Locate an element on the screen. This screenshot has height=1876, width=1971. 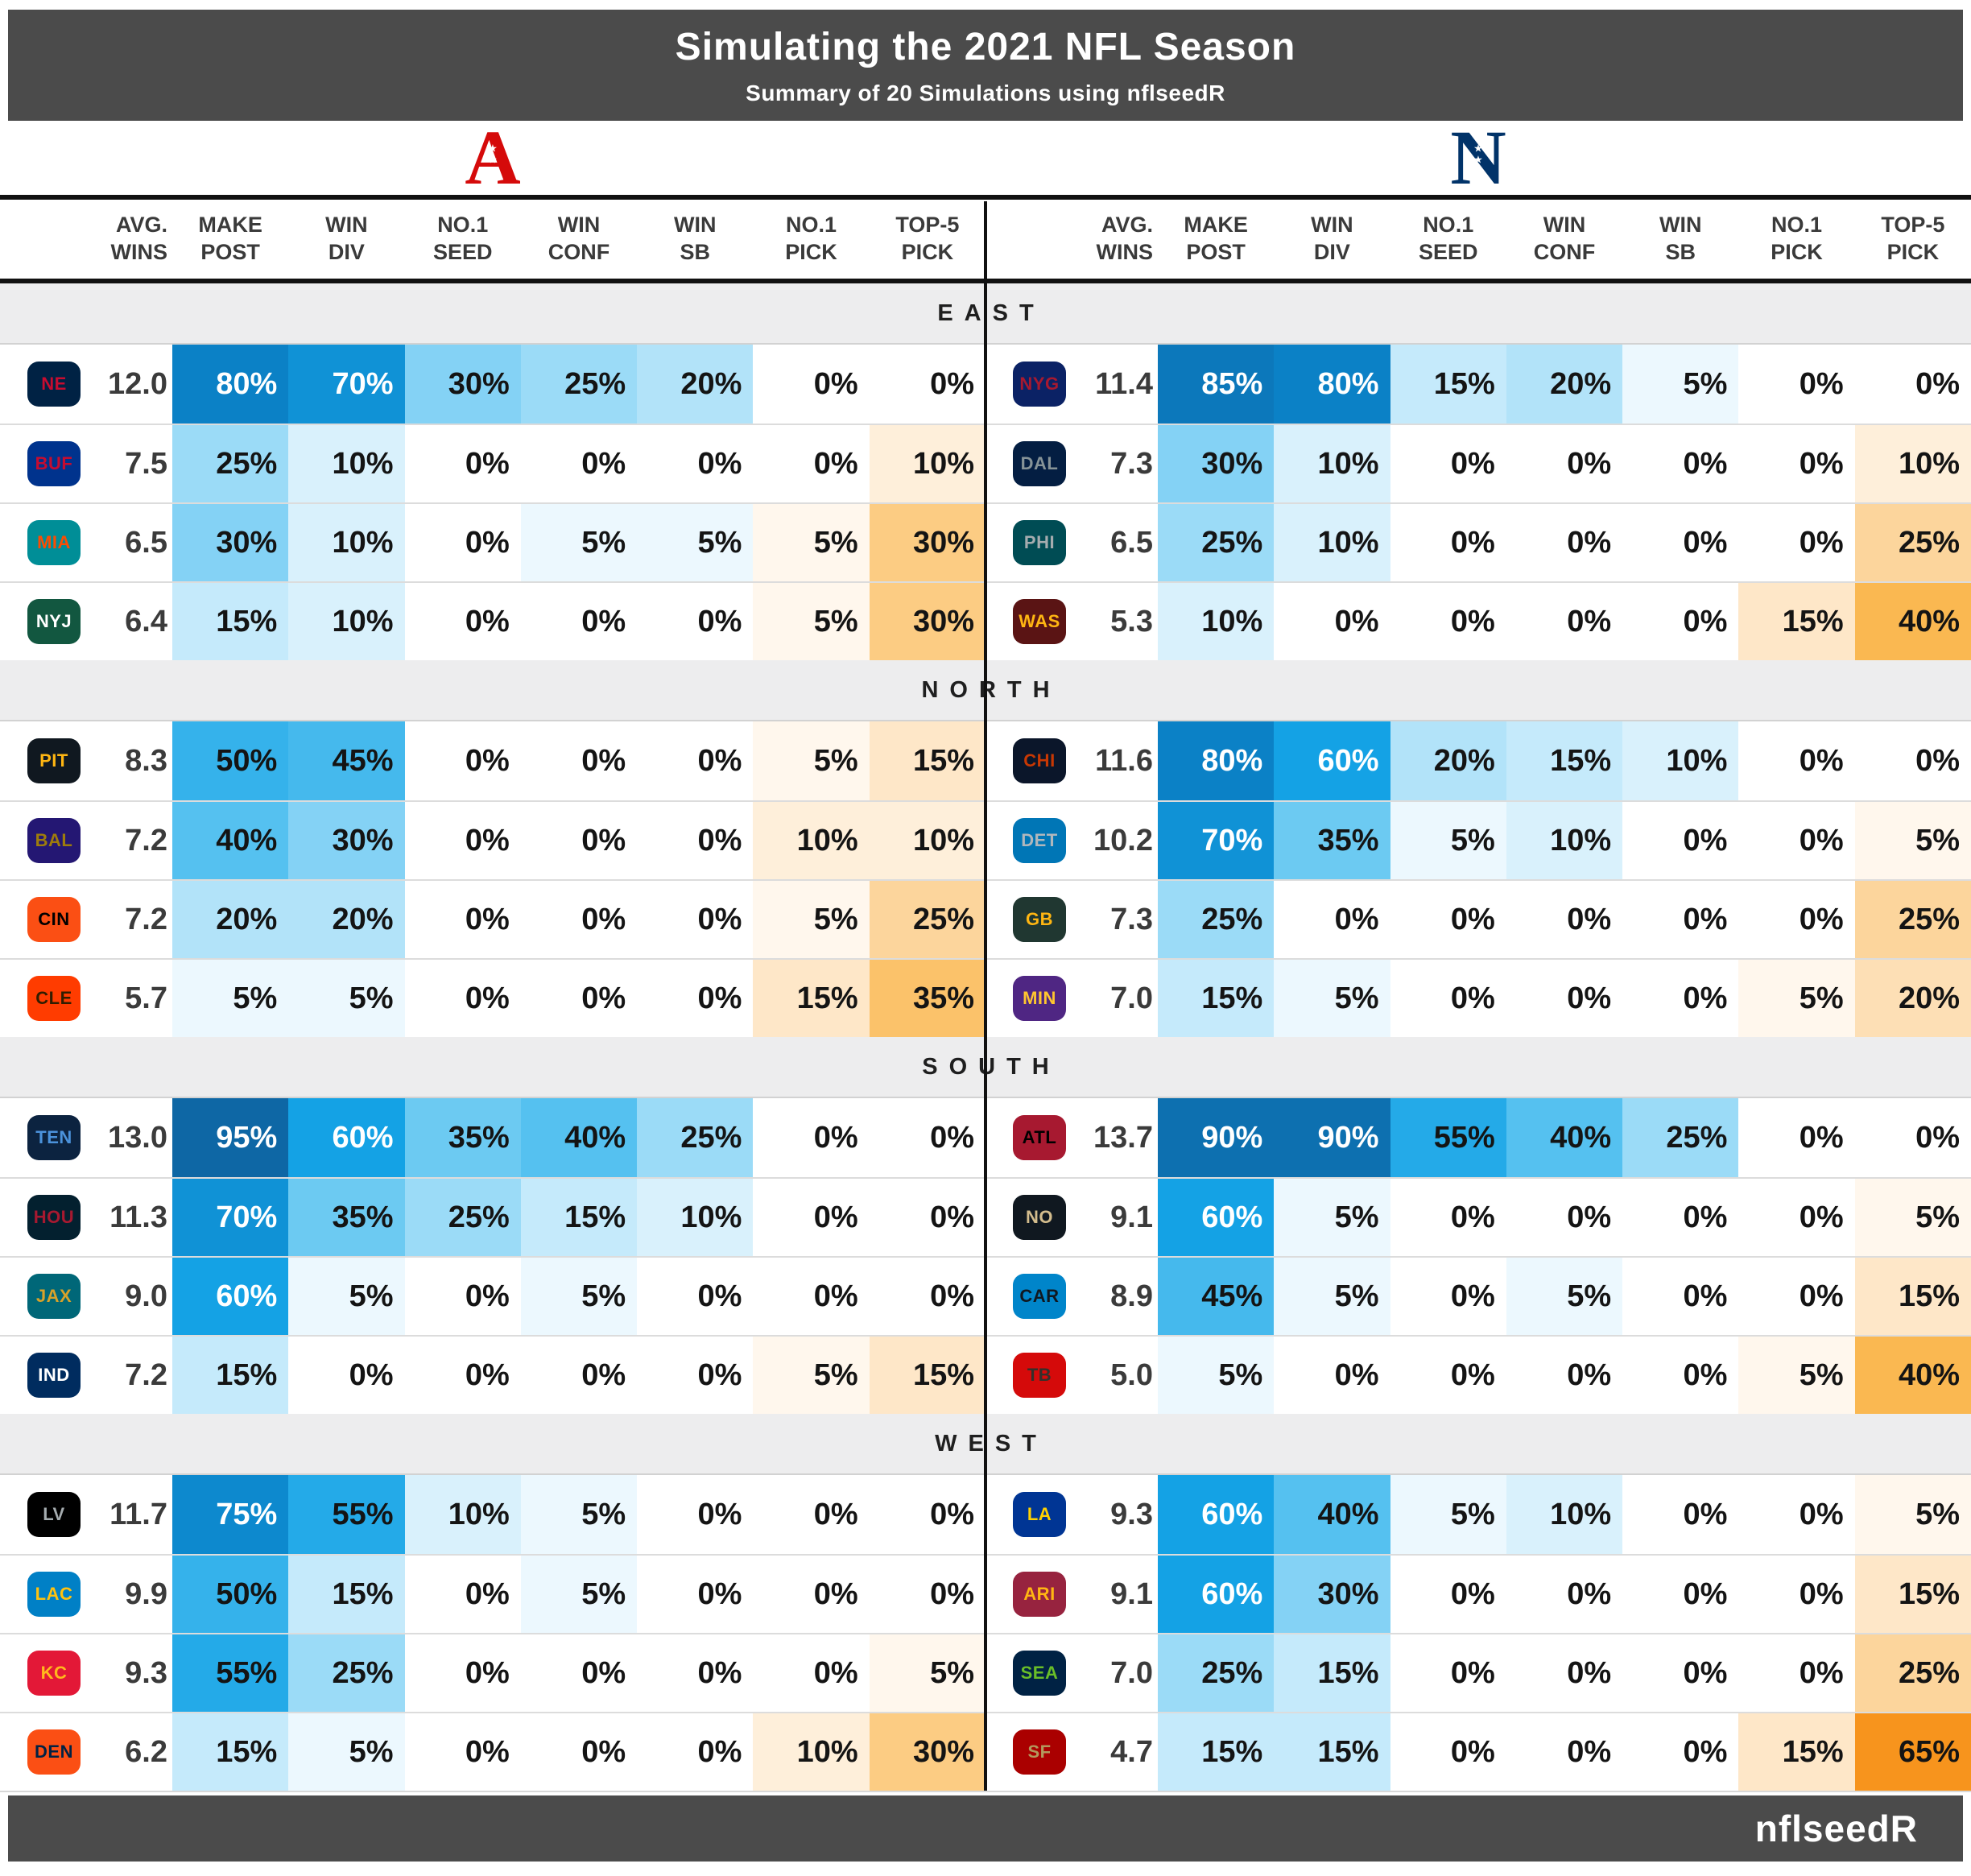
team-entry-la: LA 9.3 60% 40% 5% 10% 0% 0% 5% is located at coordinates (1478, 1514).